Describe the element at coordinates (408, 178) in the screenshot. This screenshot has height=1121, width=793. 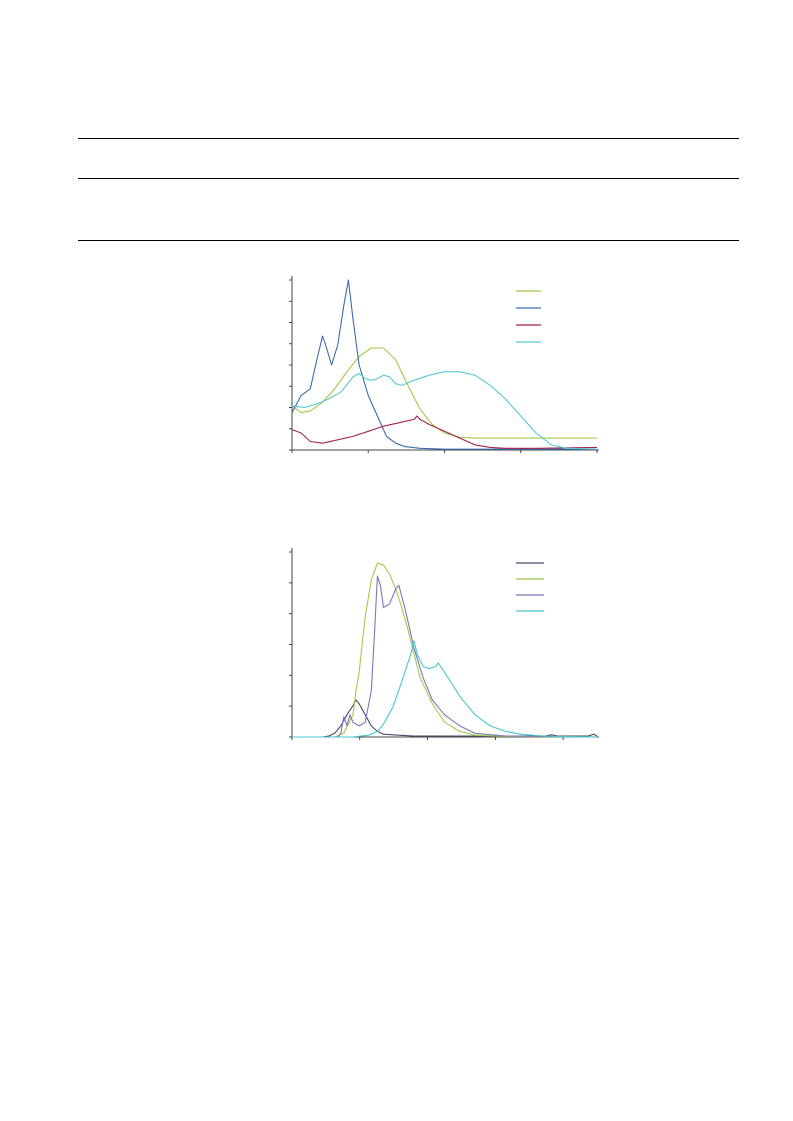
I see `middle-rule` at that location.